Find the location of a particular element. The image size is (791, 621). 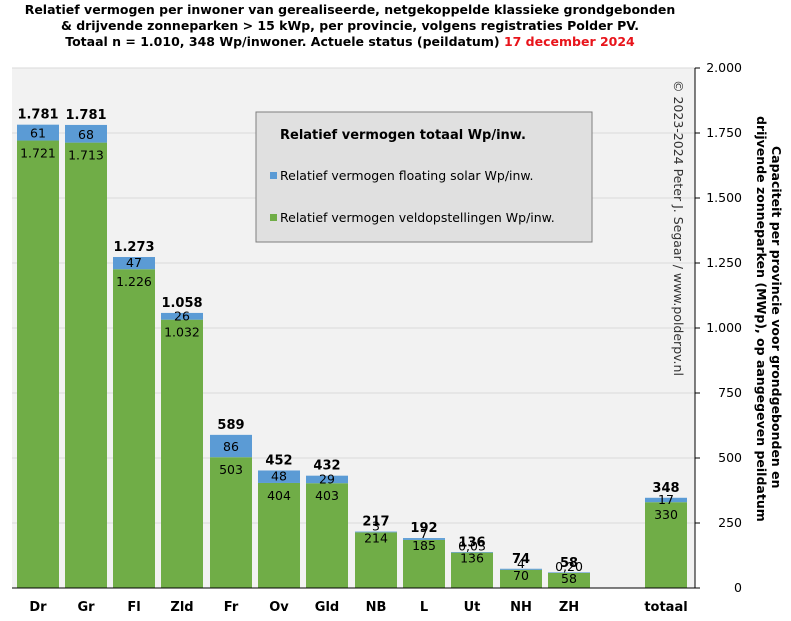

total-label: 136 is located at coordinates (471, 543).